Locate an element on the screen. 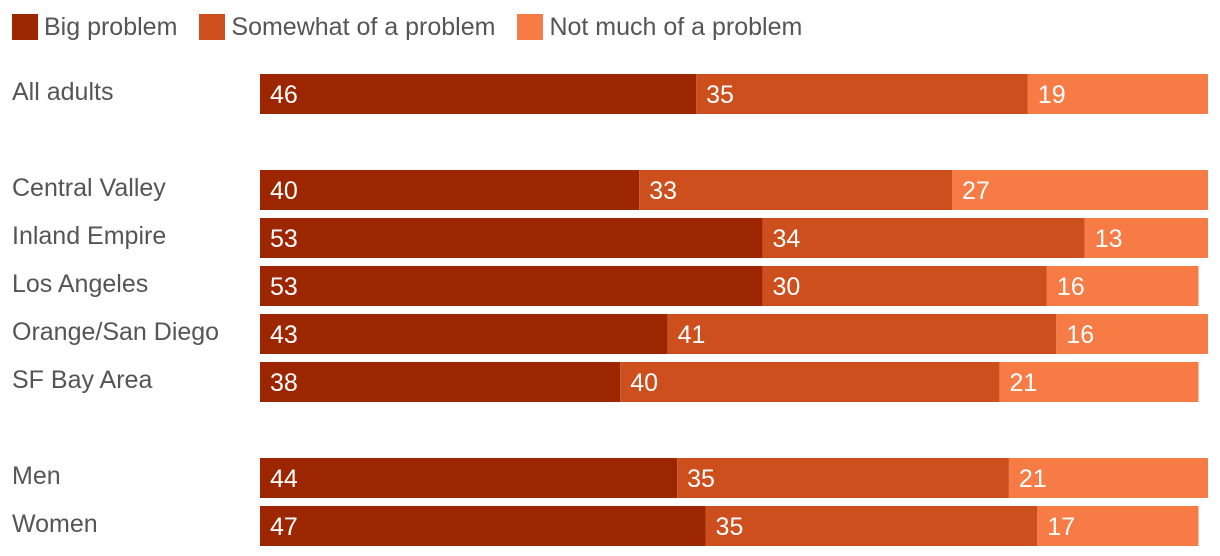  bar-inland-empire-not-much-of-a-problem is located at coordinates (1146, 238).